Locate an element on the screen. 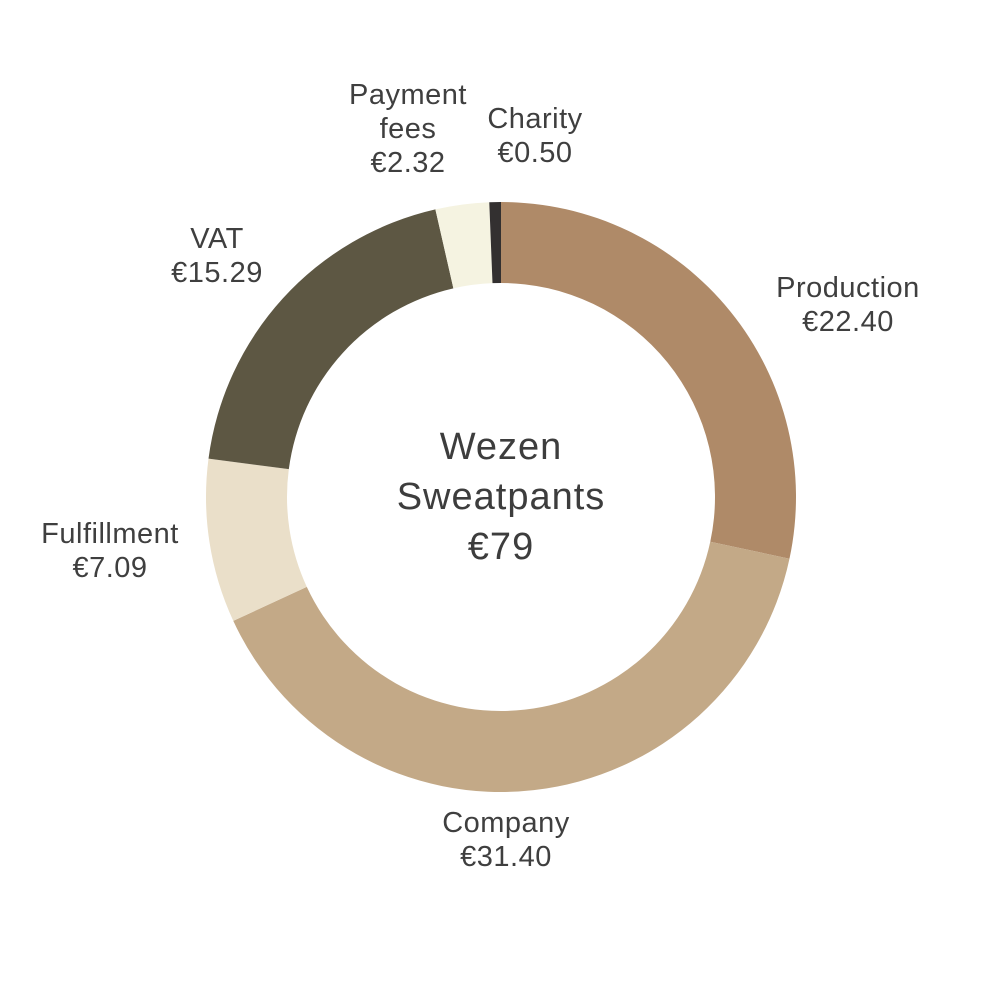 The height and width of the screenshot is (1000, 1000). slice-label-name: Charity is located at coordinates (535, 119).